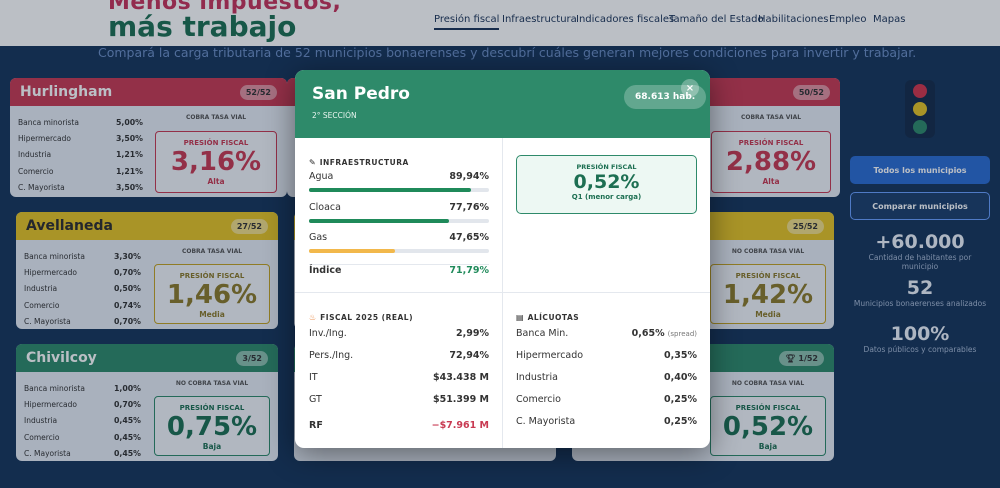 Image resolution: width=1000 pixels, height=488 pixels. I want to click on alicuota-row: C. Mayorista 0,25%, so click(606, 421).